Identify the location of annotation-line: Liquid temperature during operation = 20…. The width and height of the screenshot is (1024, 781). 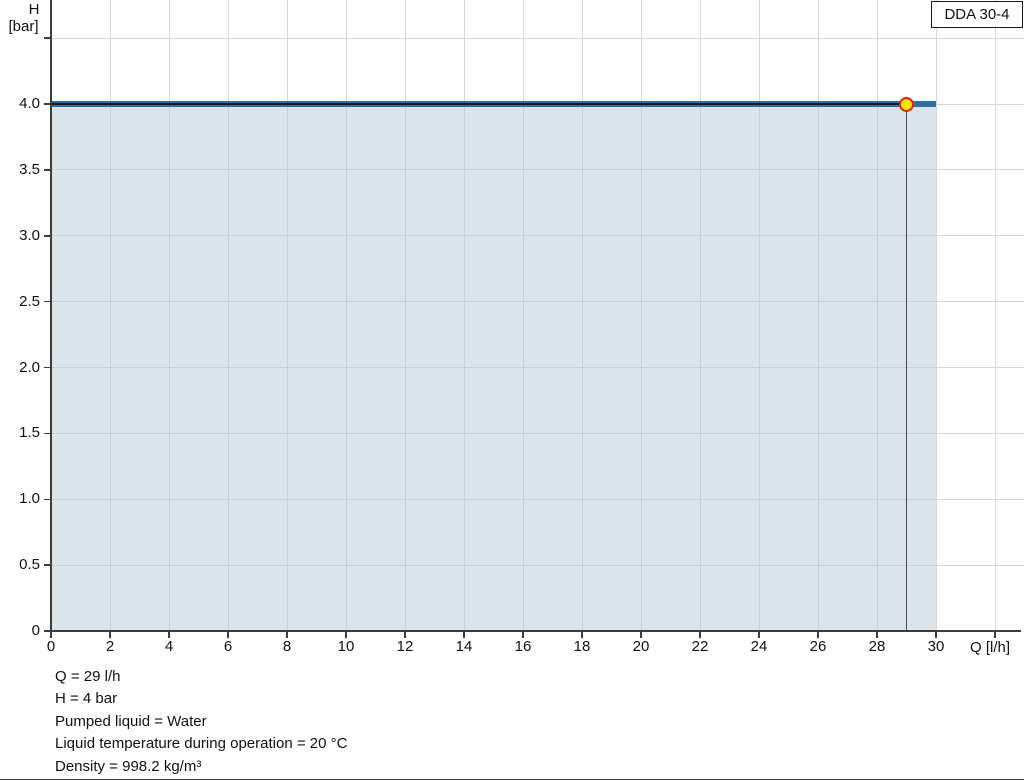
(201, 744).